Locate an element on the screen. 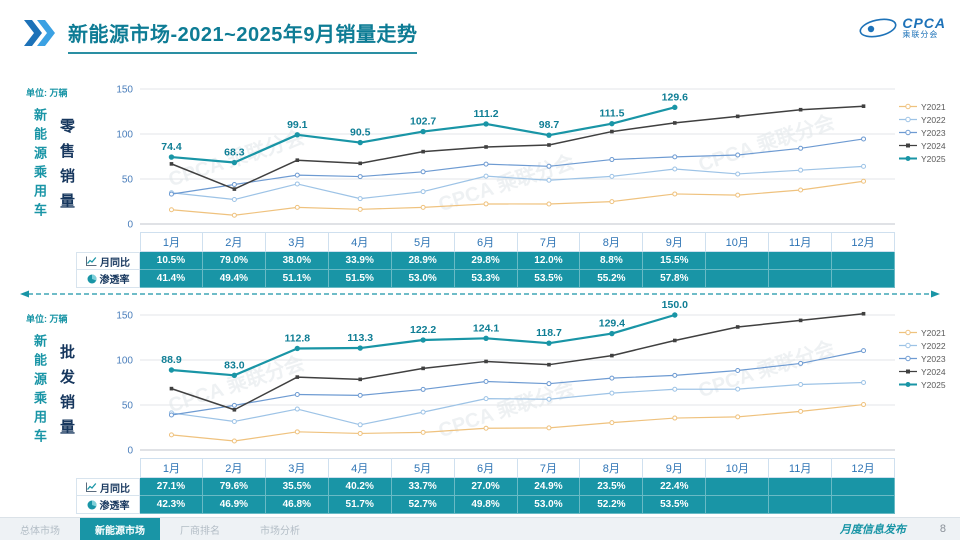  svg-text: 124.1 is located at coordinates (486, 328).